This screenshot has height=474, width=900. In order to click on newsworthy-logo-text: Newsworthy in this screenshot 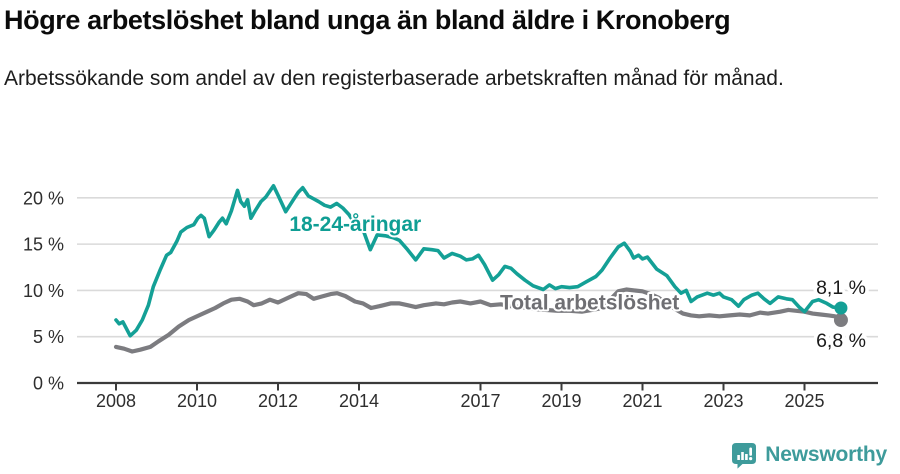, I will do `click(826, 454)`.